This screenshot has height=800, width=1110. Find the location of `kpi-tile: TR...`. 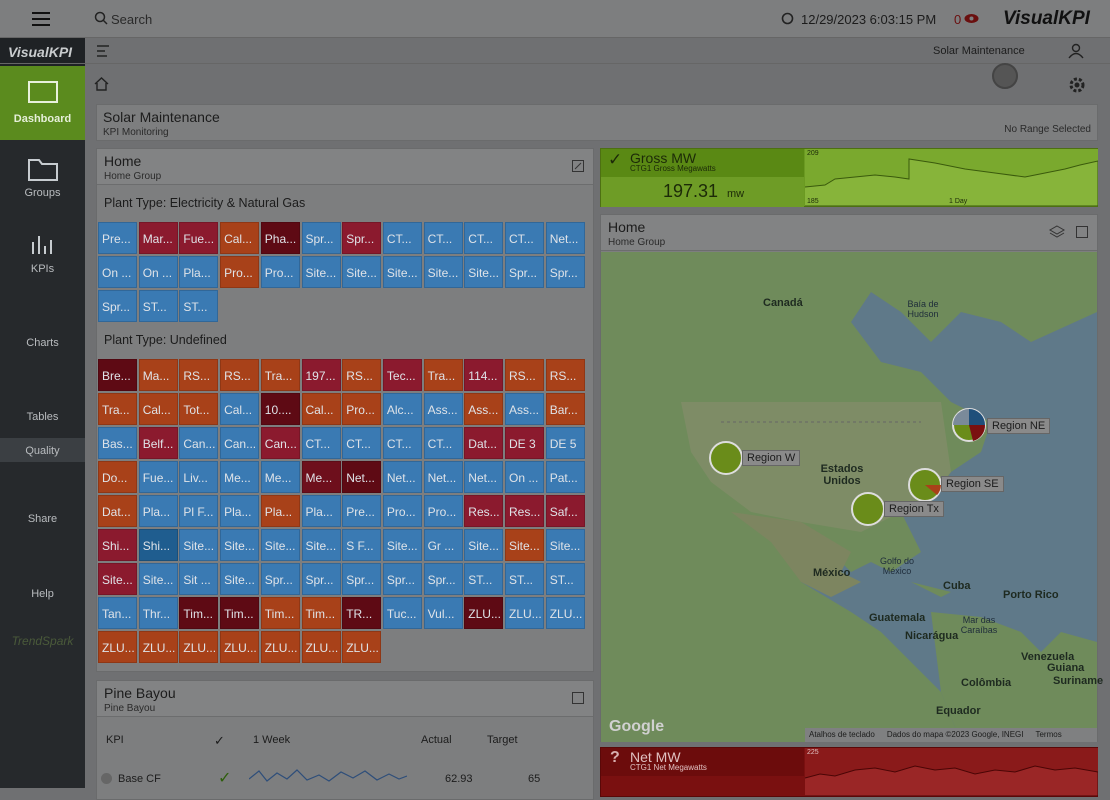

kpi-tile: TR... is located at coordinates (362, 613).